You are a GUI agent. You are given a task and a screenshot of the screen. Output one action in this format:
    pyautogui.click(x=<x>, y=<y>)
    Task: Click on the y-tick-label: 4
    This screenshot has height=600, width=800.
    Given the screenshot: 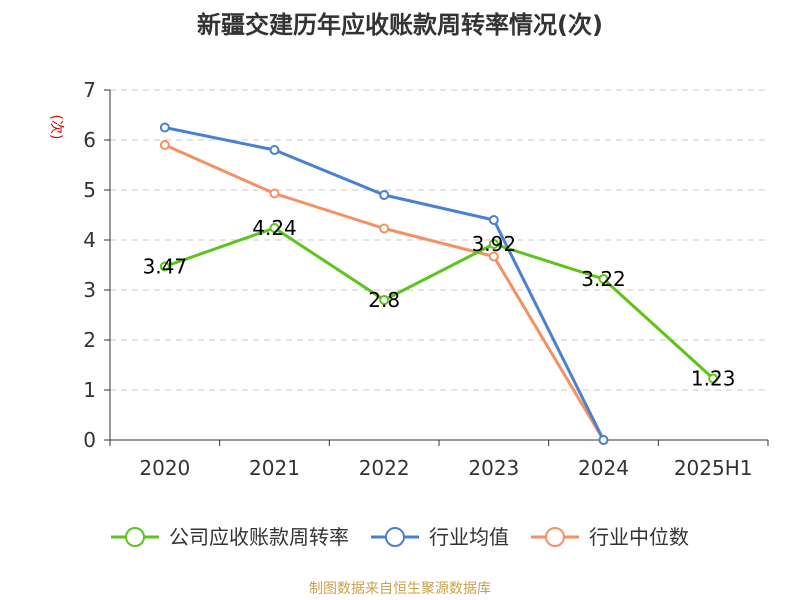 What is the action you would take?
    pyautogui.click(x=89, y=240)
    